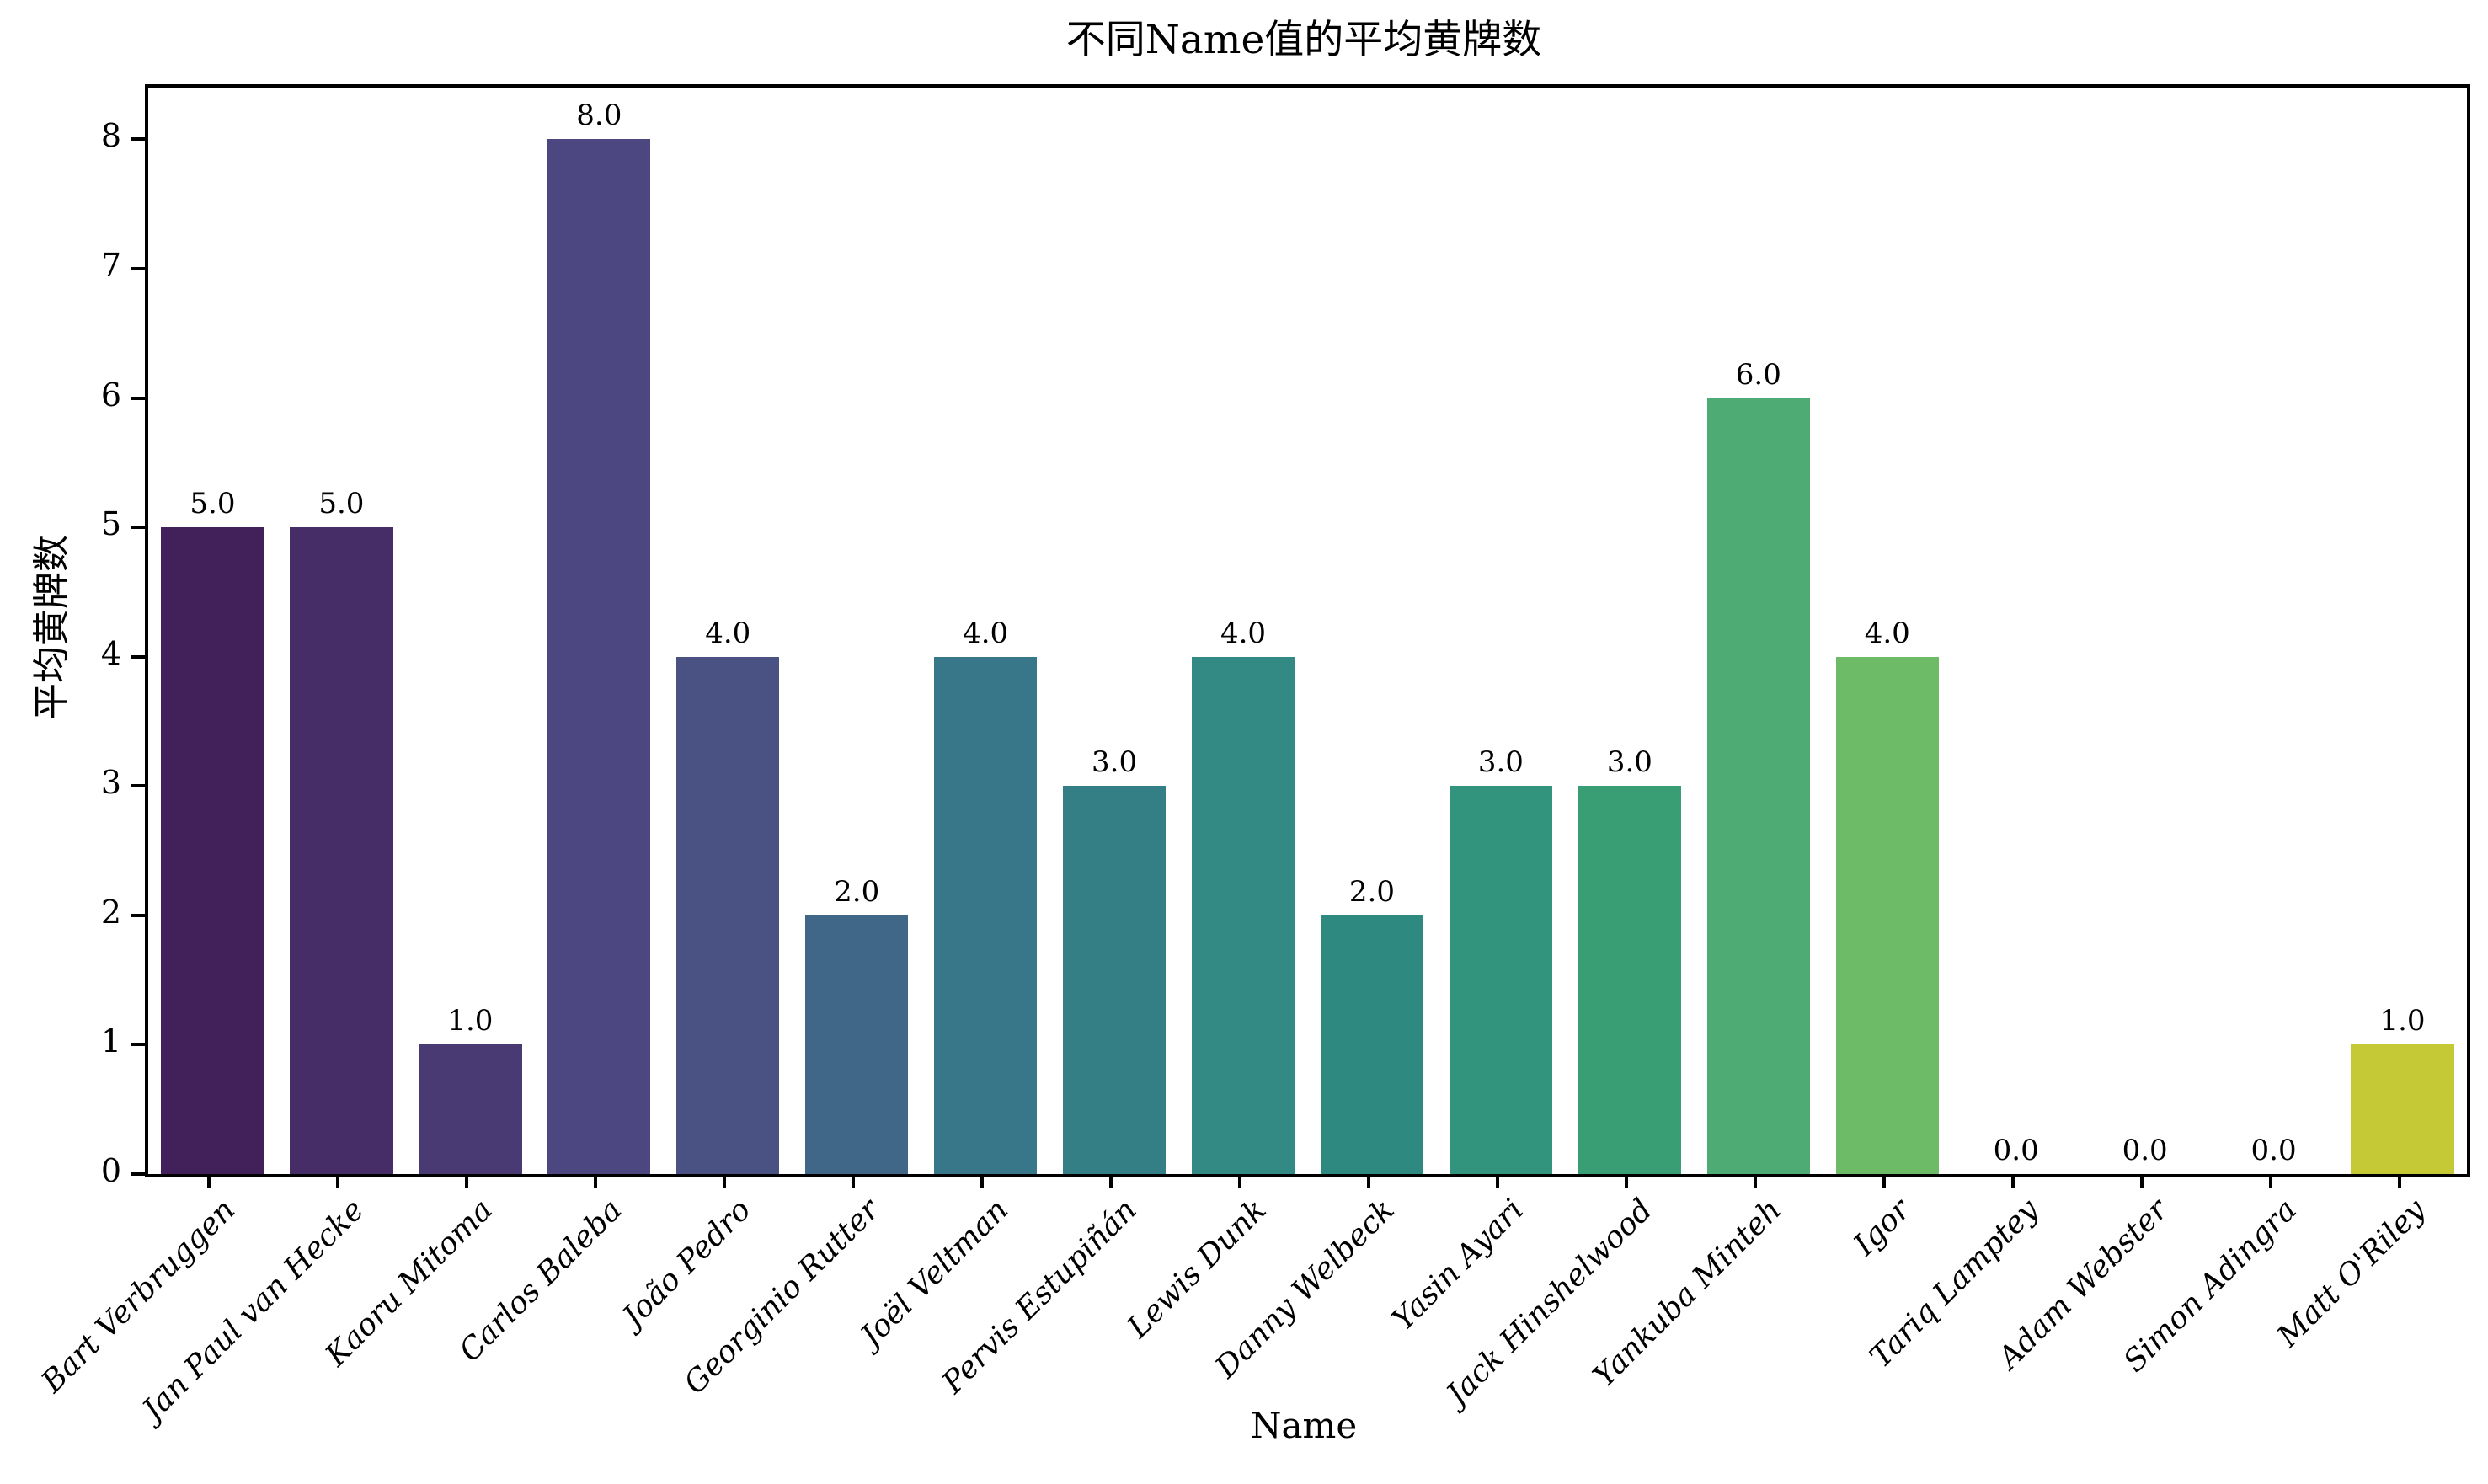  I want to click on bar-pervis-estupi-n, so click(1114, 980).